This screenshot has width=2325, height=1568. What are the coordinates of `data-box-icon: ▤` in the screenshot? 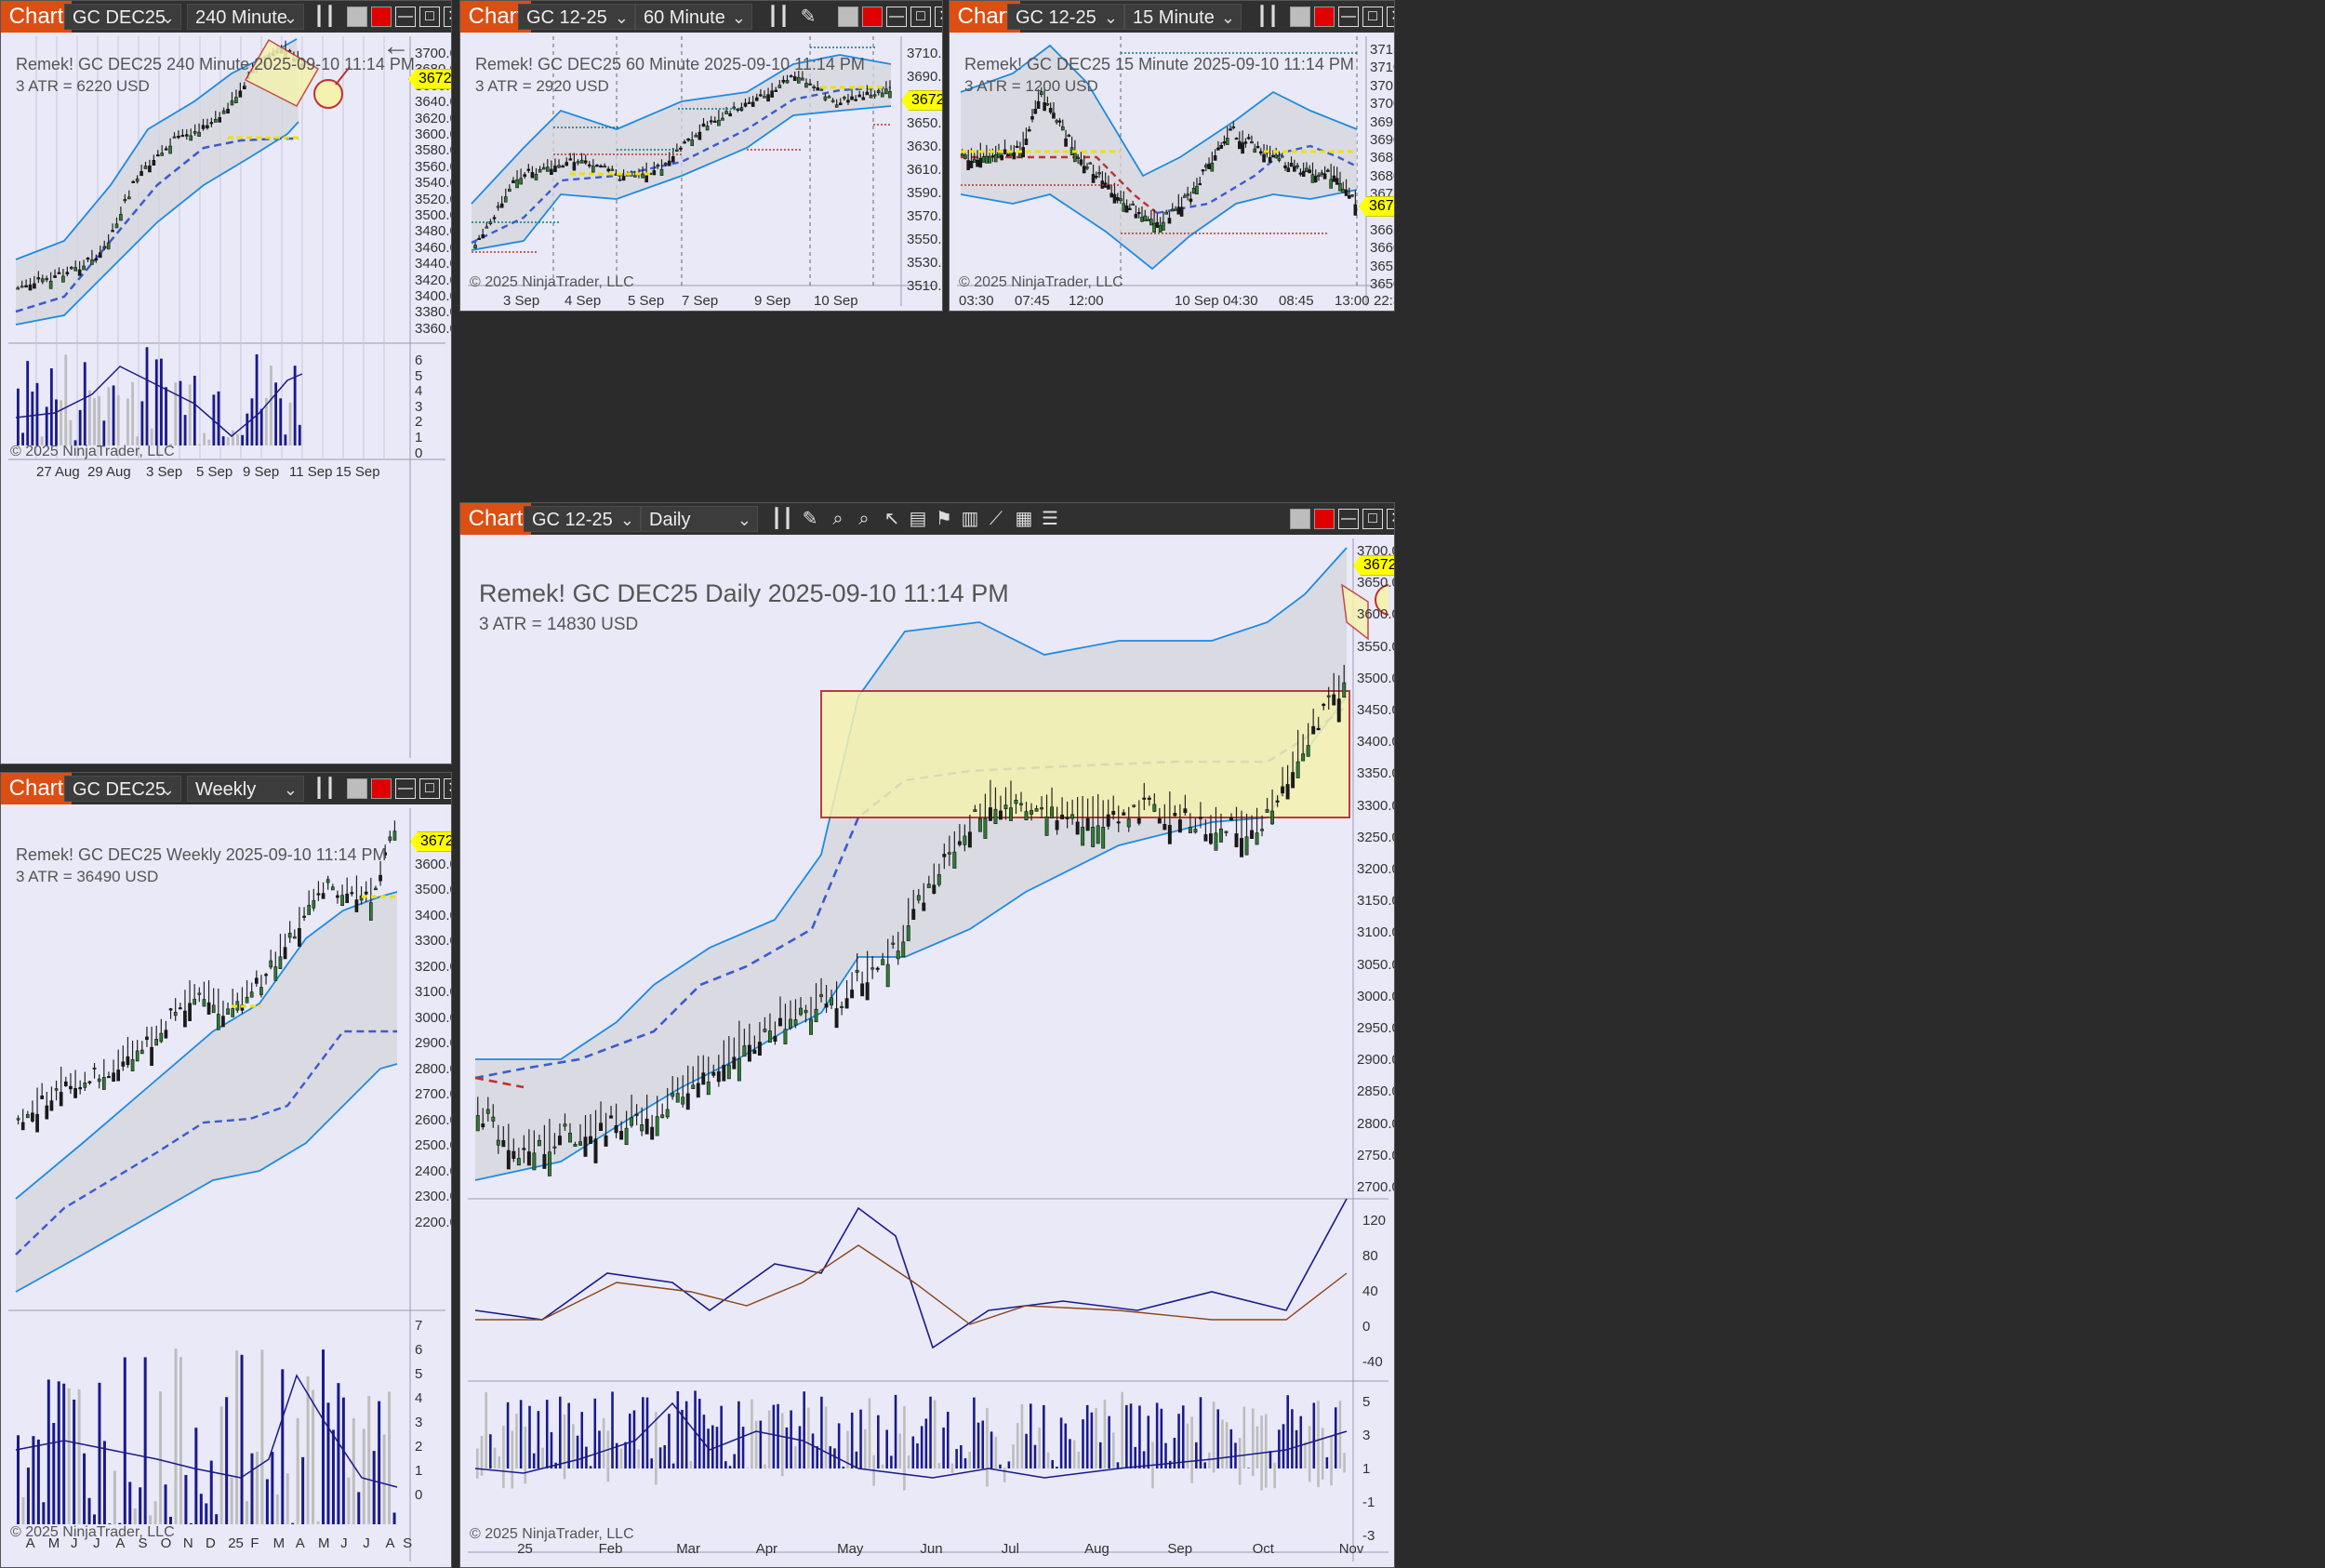 It's located at (918, 519).